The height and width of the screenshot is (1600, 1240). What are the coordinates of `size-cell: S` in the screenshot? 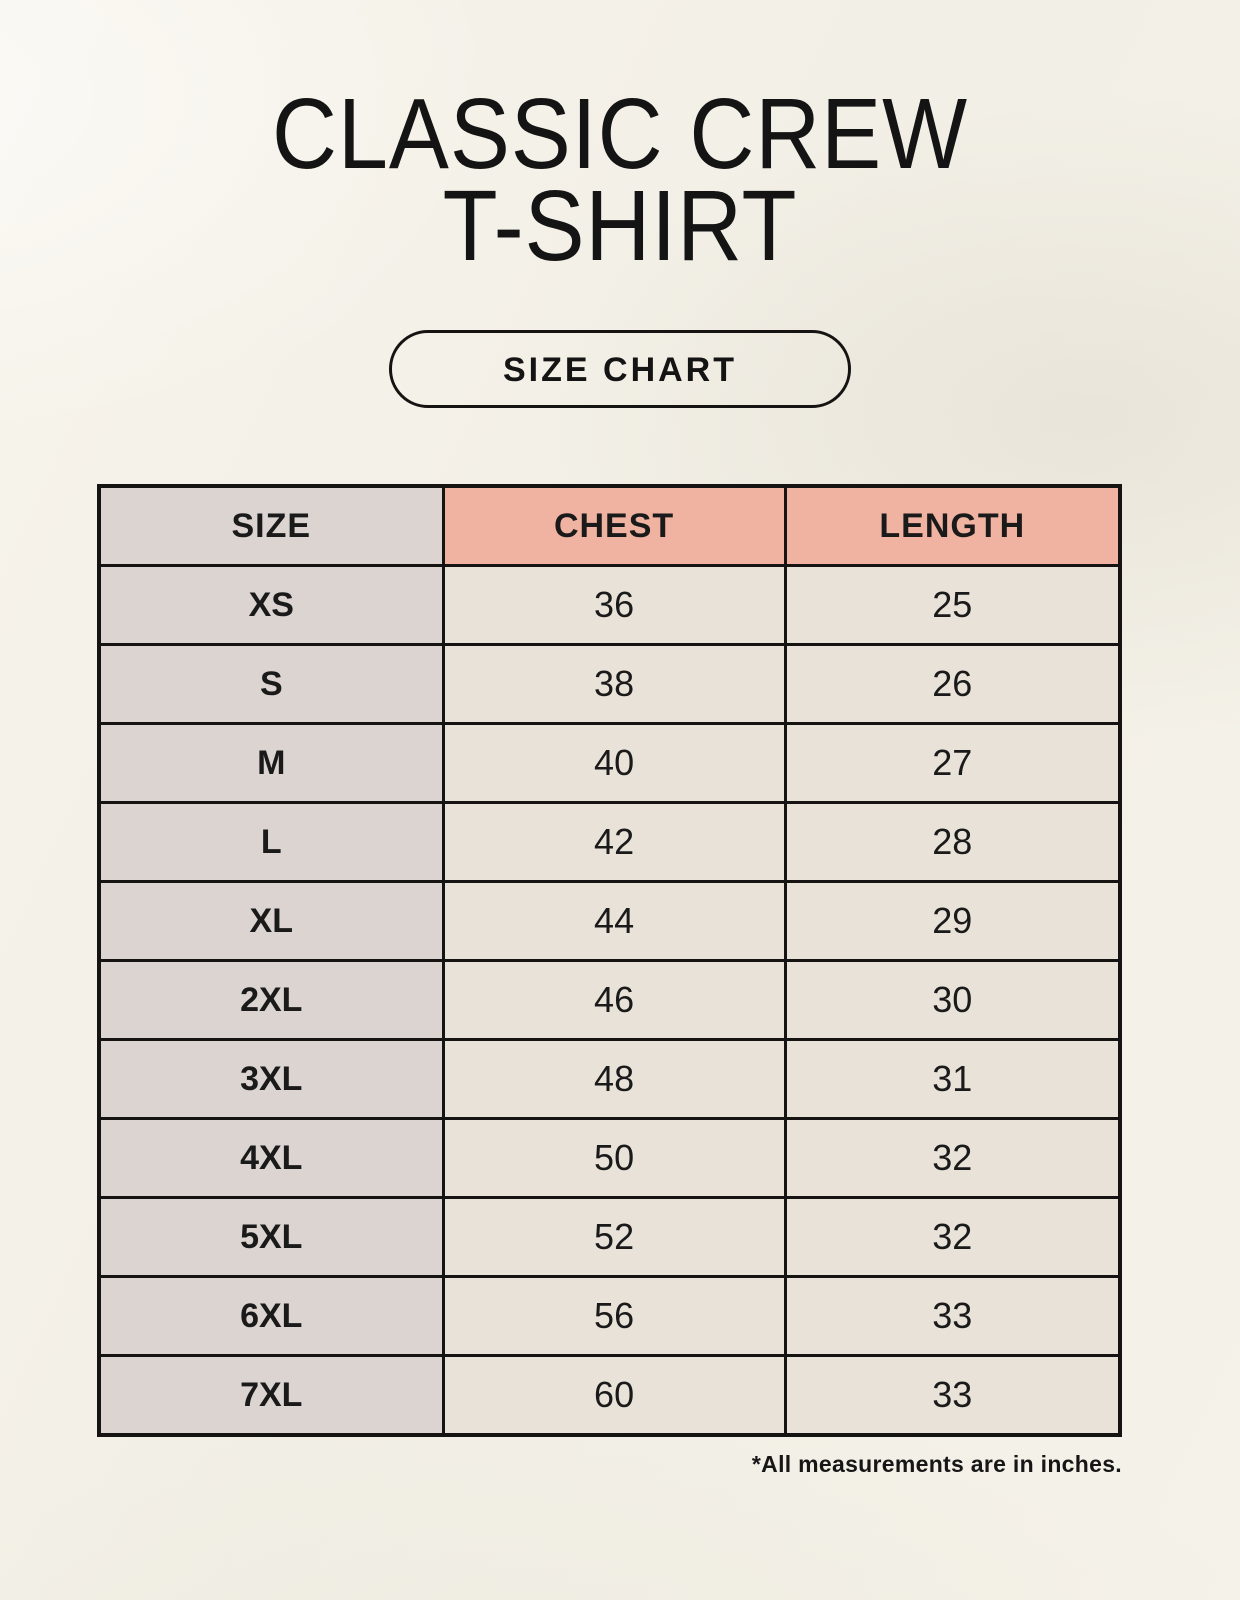 It's located at (271, 684).